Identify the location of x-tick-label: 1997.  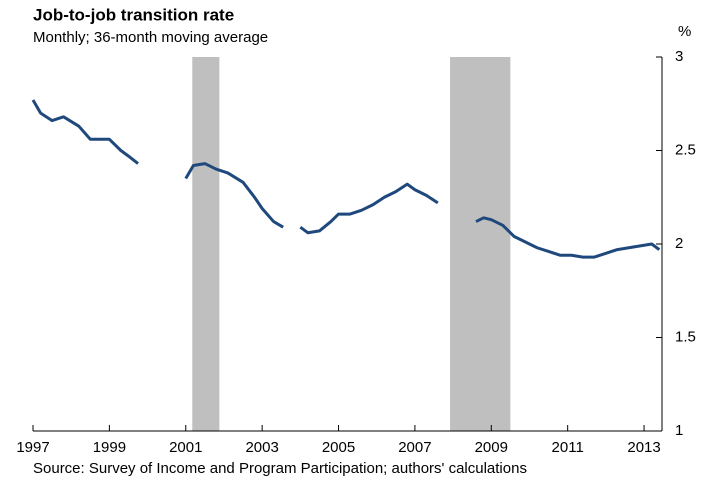
(32, 447).